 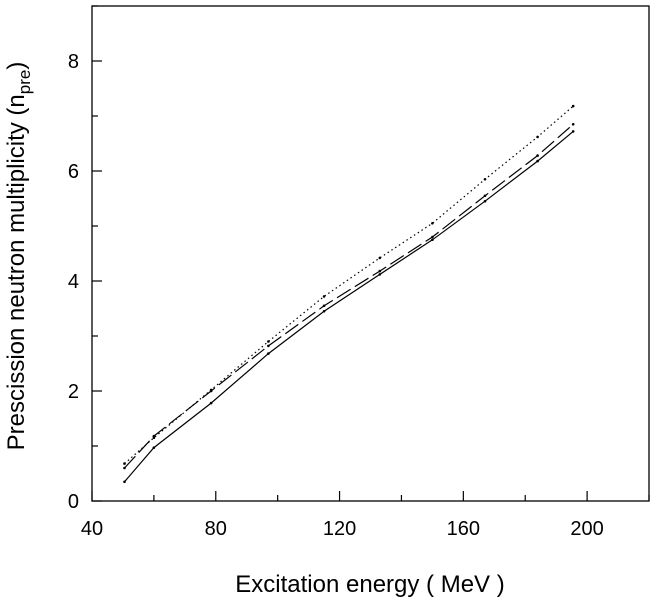 I want to click on y-axis-title: Prescission neutron multiplicity (npre), so click(x=18, y=256).